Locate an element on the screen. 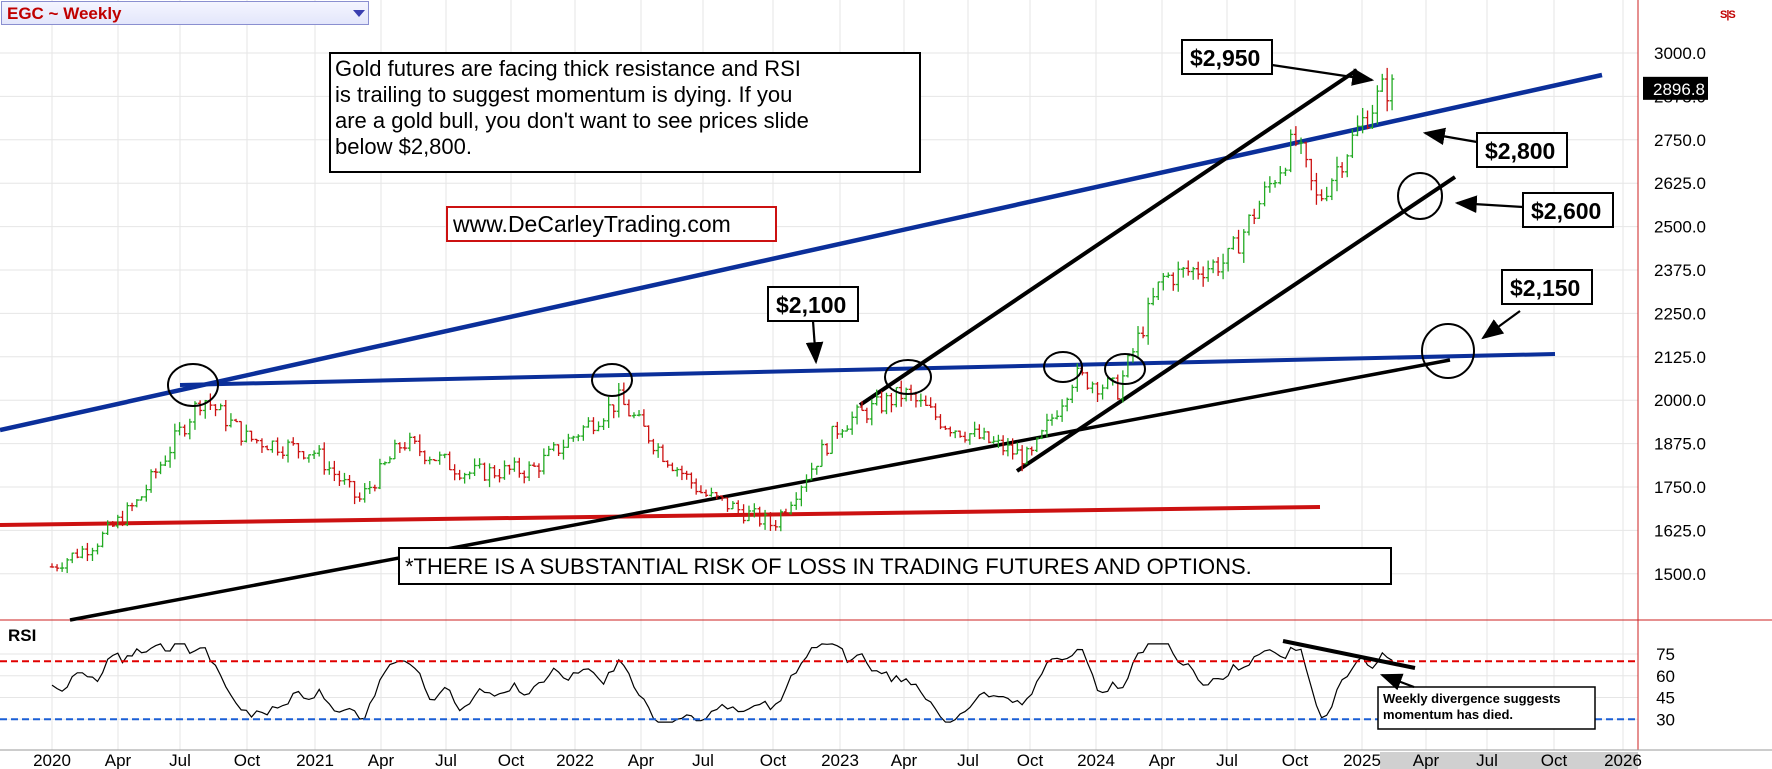  price-tick-label: 2500.0 is located at coordinates (1680, 227).